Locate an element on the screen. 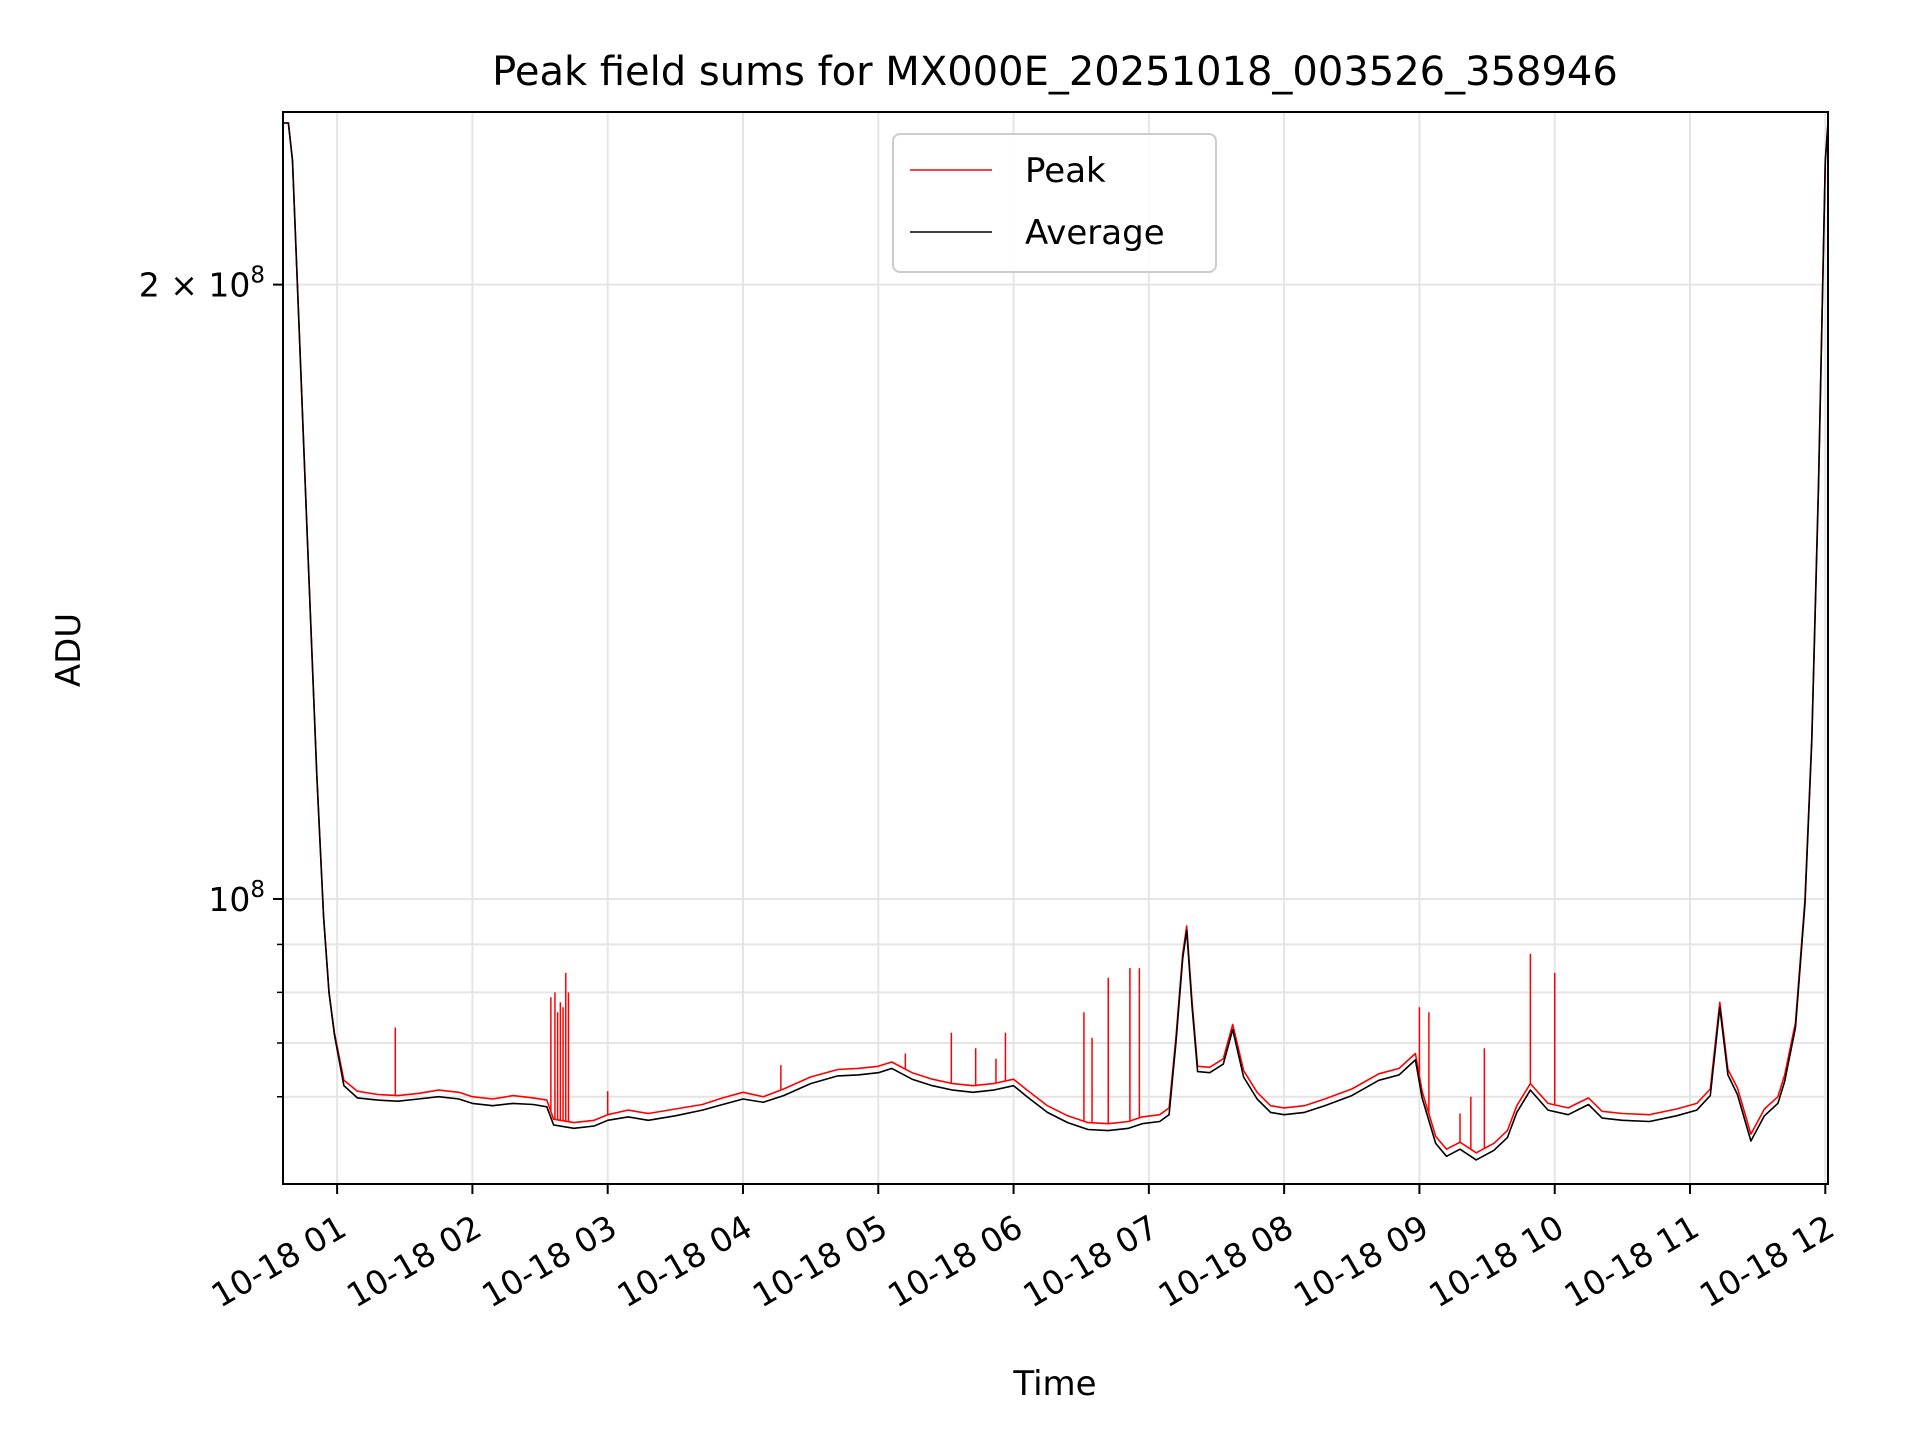 The image size is (1920, 1440). y-tick-label: 2 × 108 is located at coordinates (202, 284).